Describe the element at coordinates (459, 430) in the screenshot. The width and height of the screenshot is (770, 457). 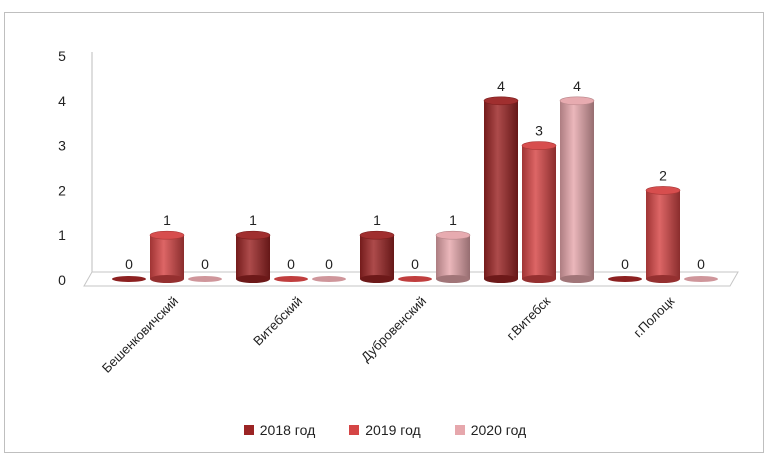
I see `legend-swatch-2020` at that location.